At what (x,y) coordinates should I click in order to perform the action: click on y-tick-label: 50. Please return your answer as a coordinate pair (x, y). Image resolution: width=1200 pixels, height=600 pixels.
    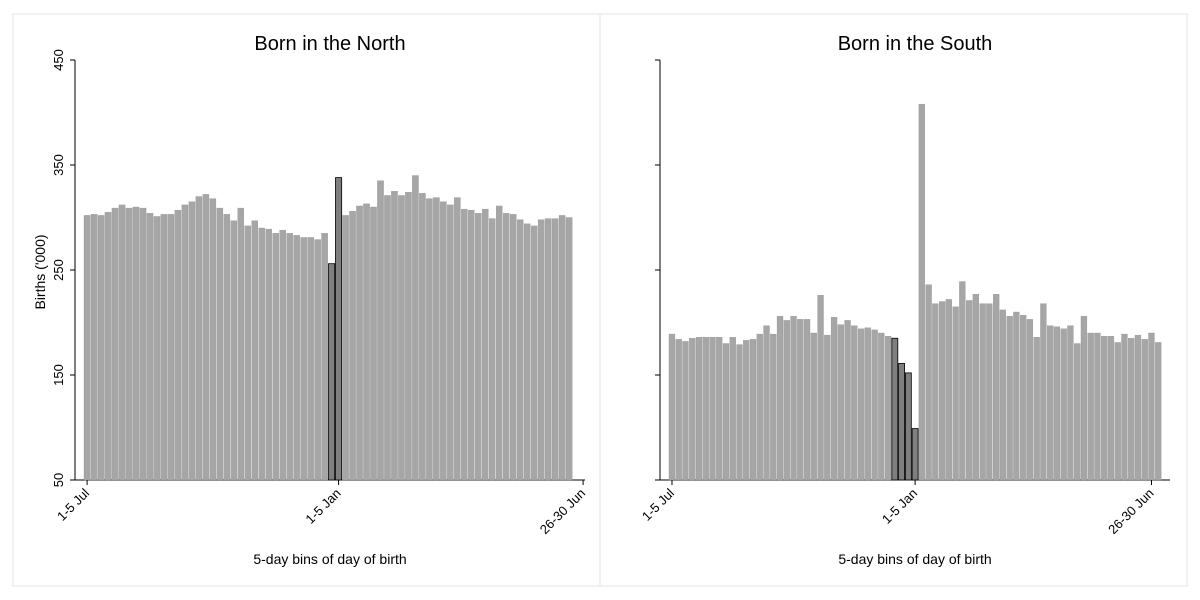
    Looking at the image, I should click on (58, 480).